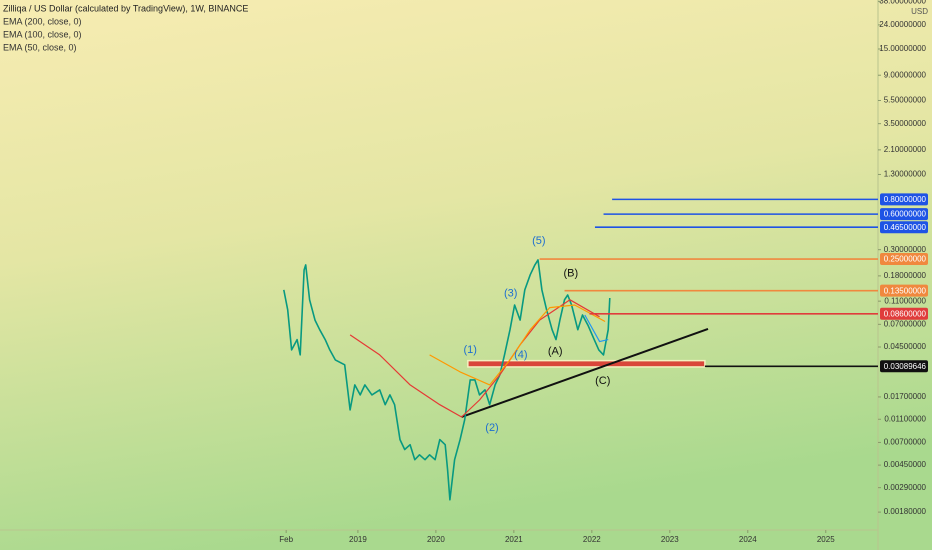 This screenshot has height=555, width=932. What do you see at coordinates (826, 539) in the screenshot?
I see `x-tick-label: 2025` at bounding box center [826, 539].